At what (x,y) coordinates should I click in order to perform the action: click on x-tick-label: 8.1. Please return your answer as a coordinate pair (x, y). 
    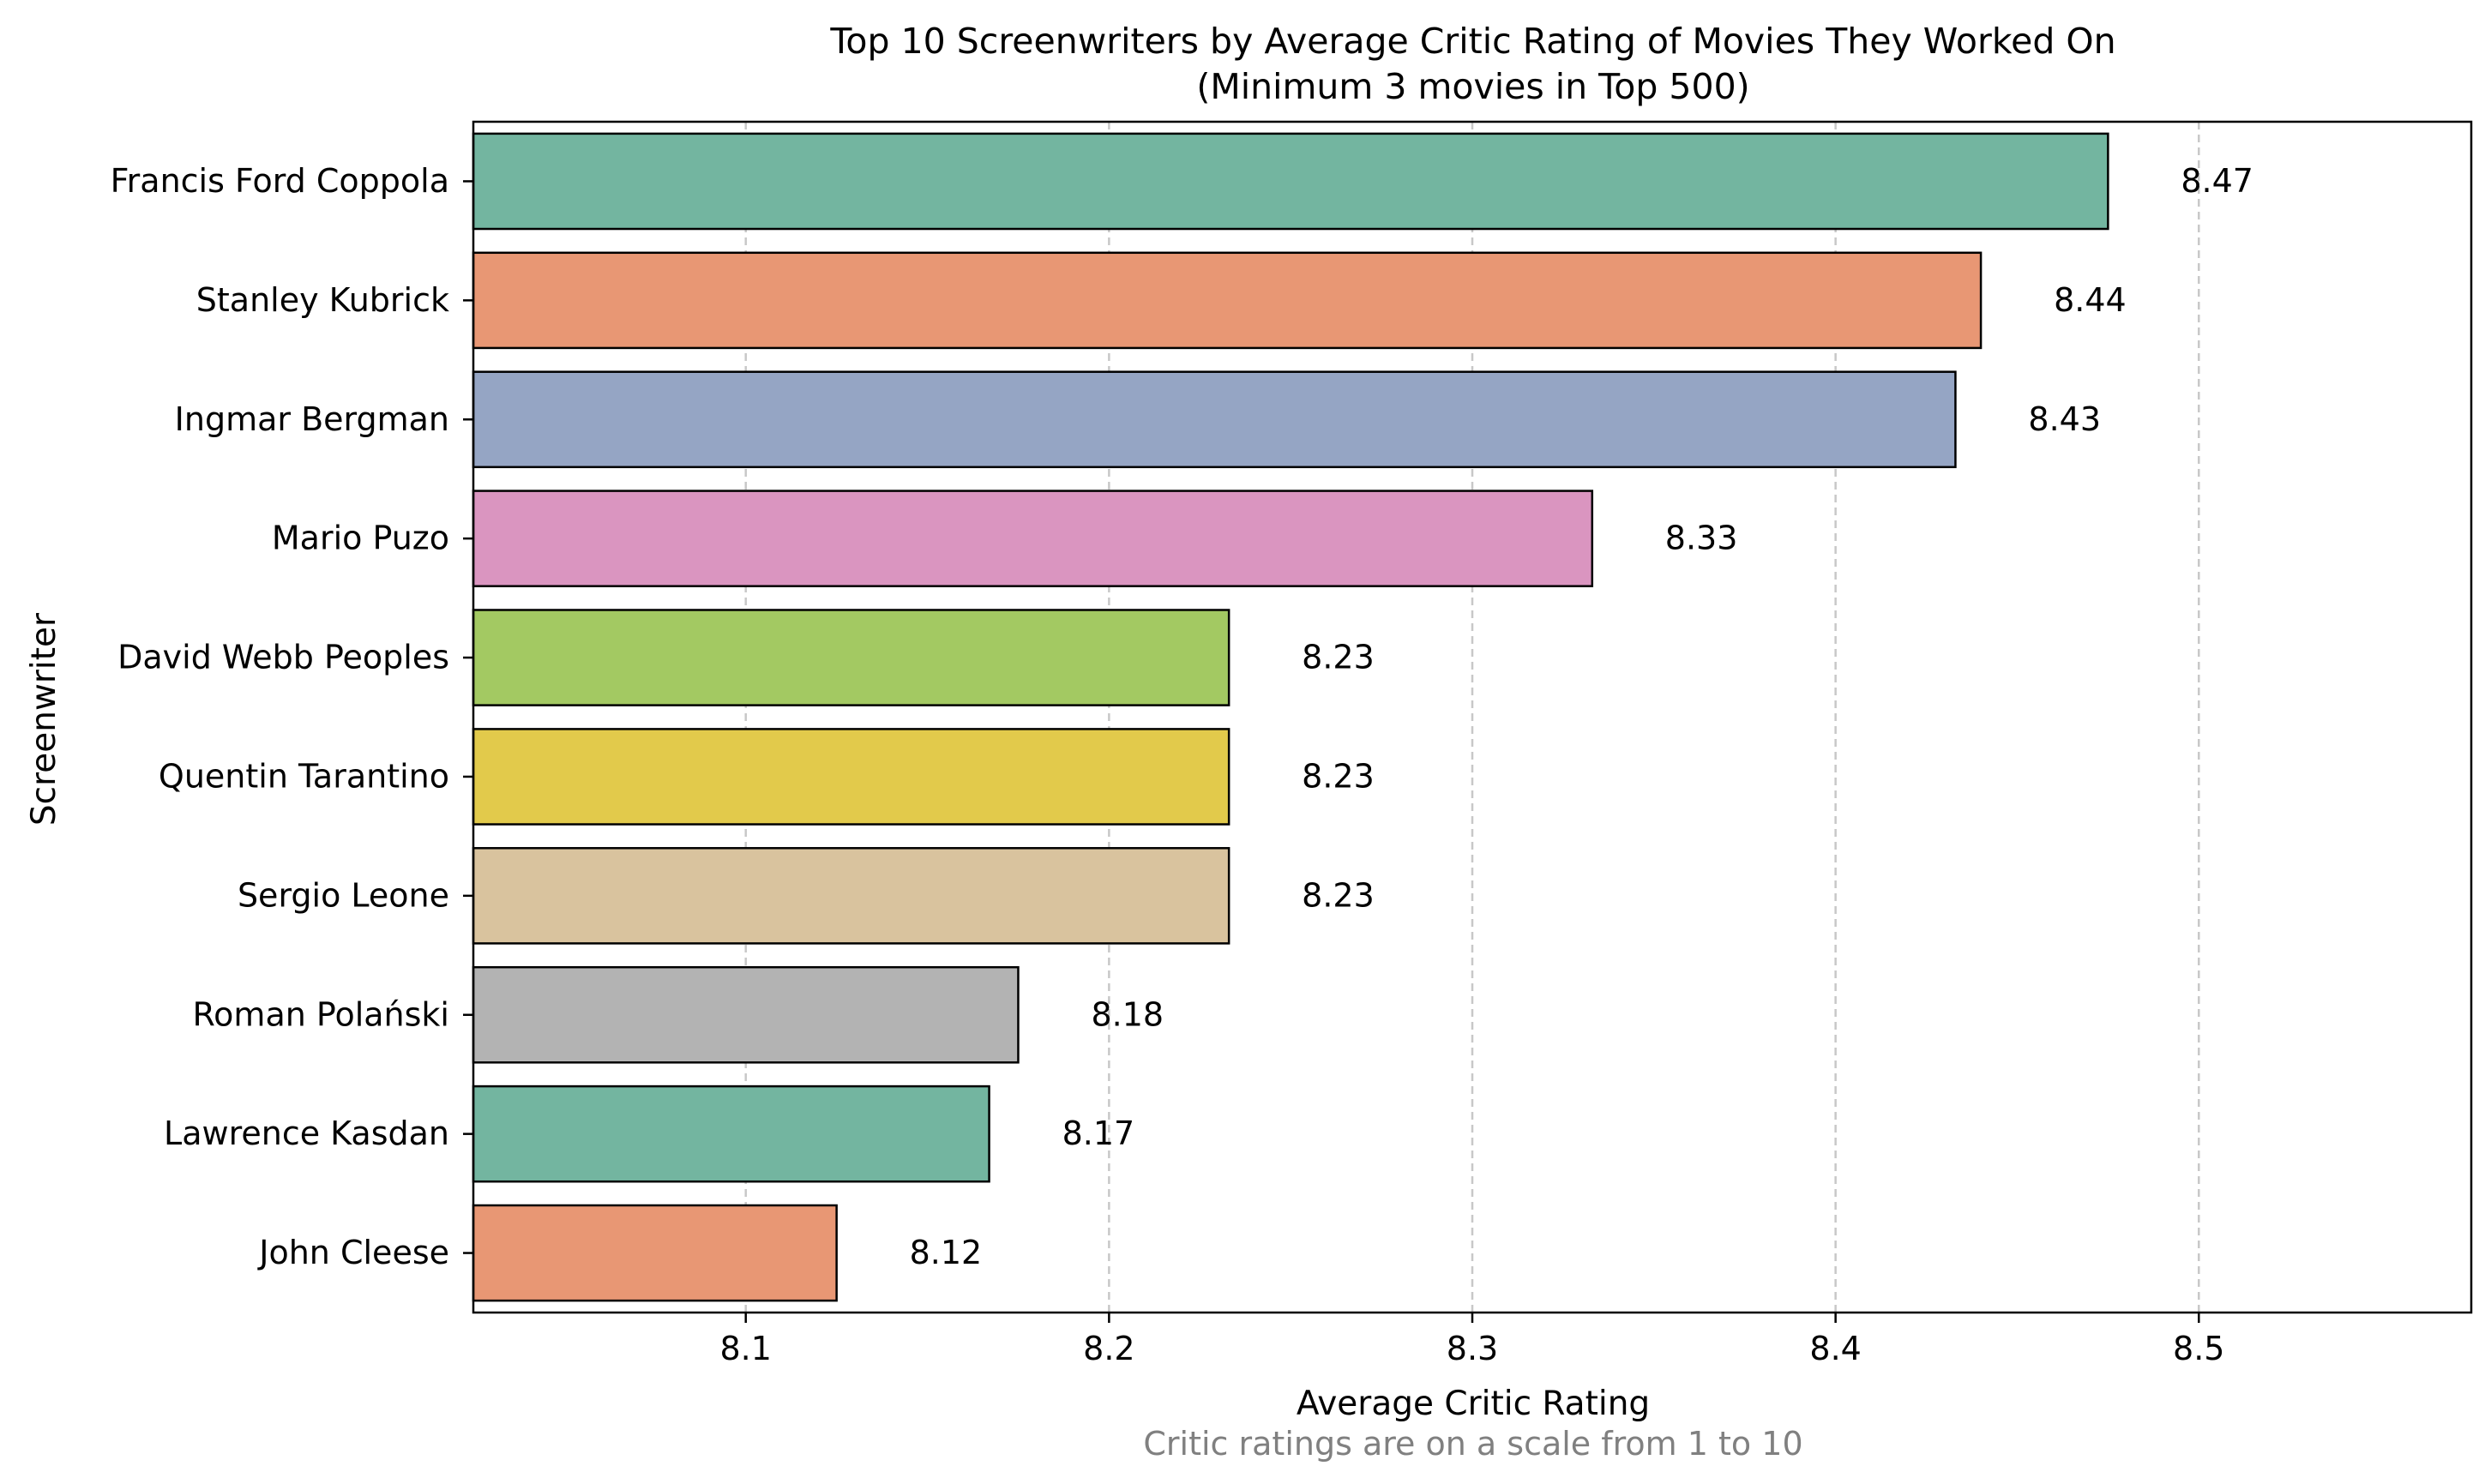
    Looking at the image, I should click on (746, 1348).